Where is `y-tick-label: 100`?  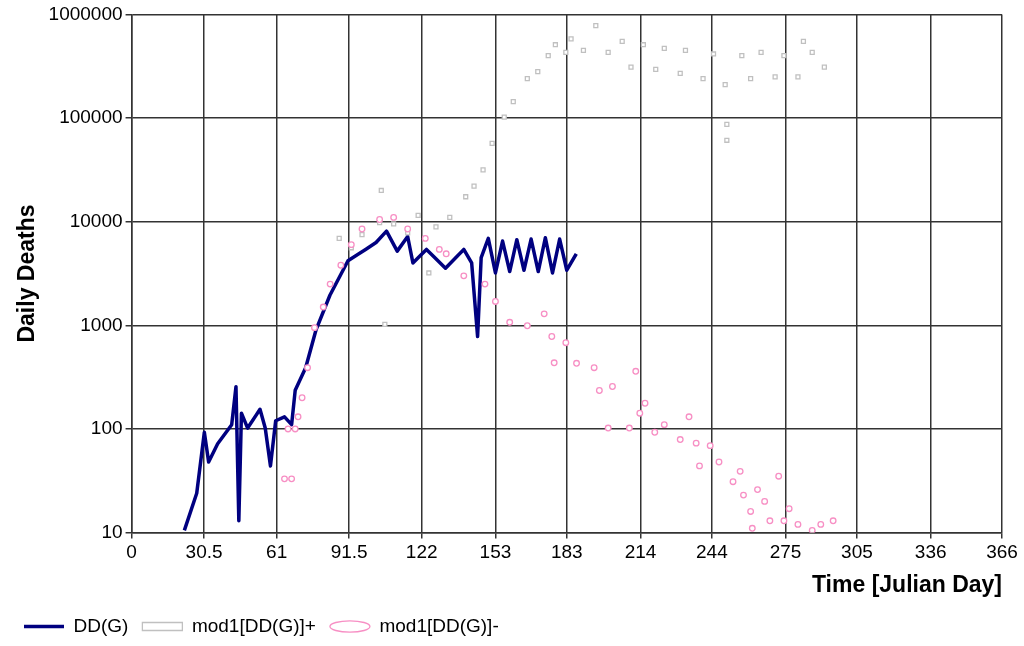 y-tick-label: 100 is located at coordinates (106, 428).